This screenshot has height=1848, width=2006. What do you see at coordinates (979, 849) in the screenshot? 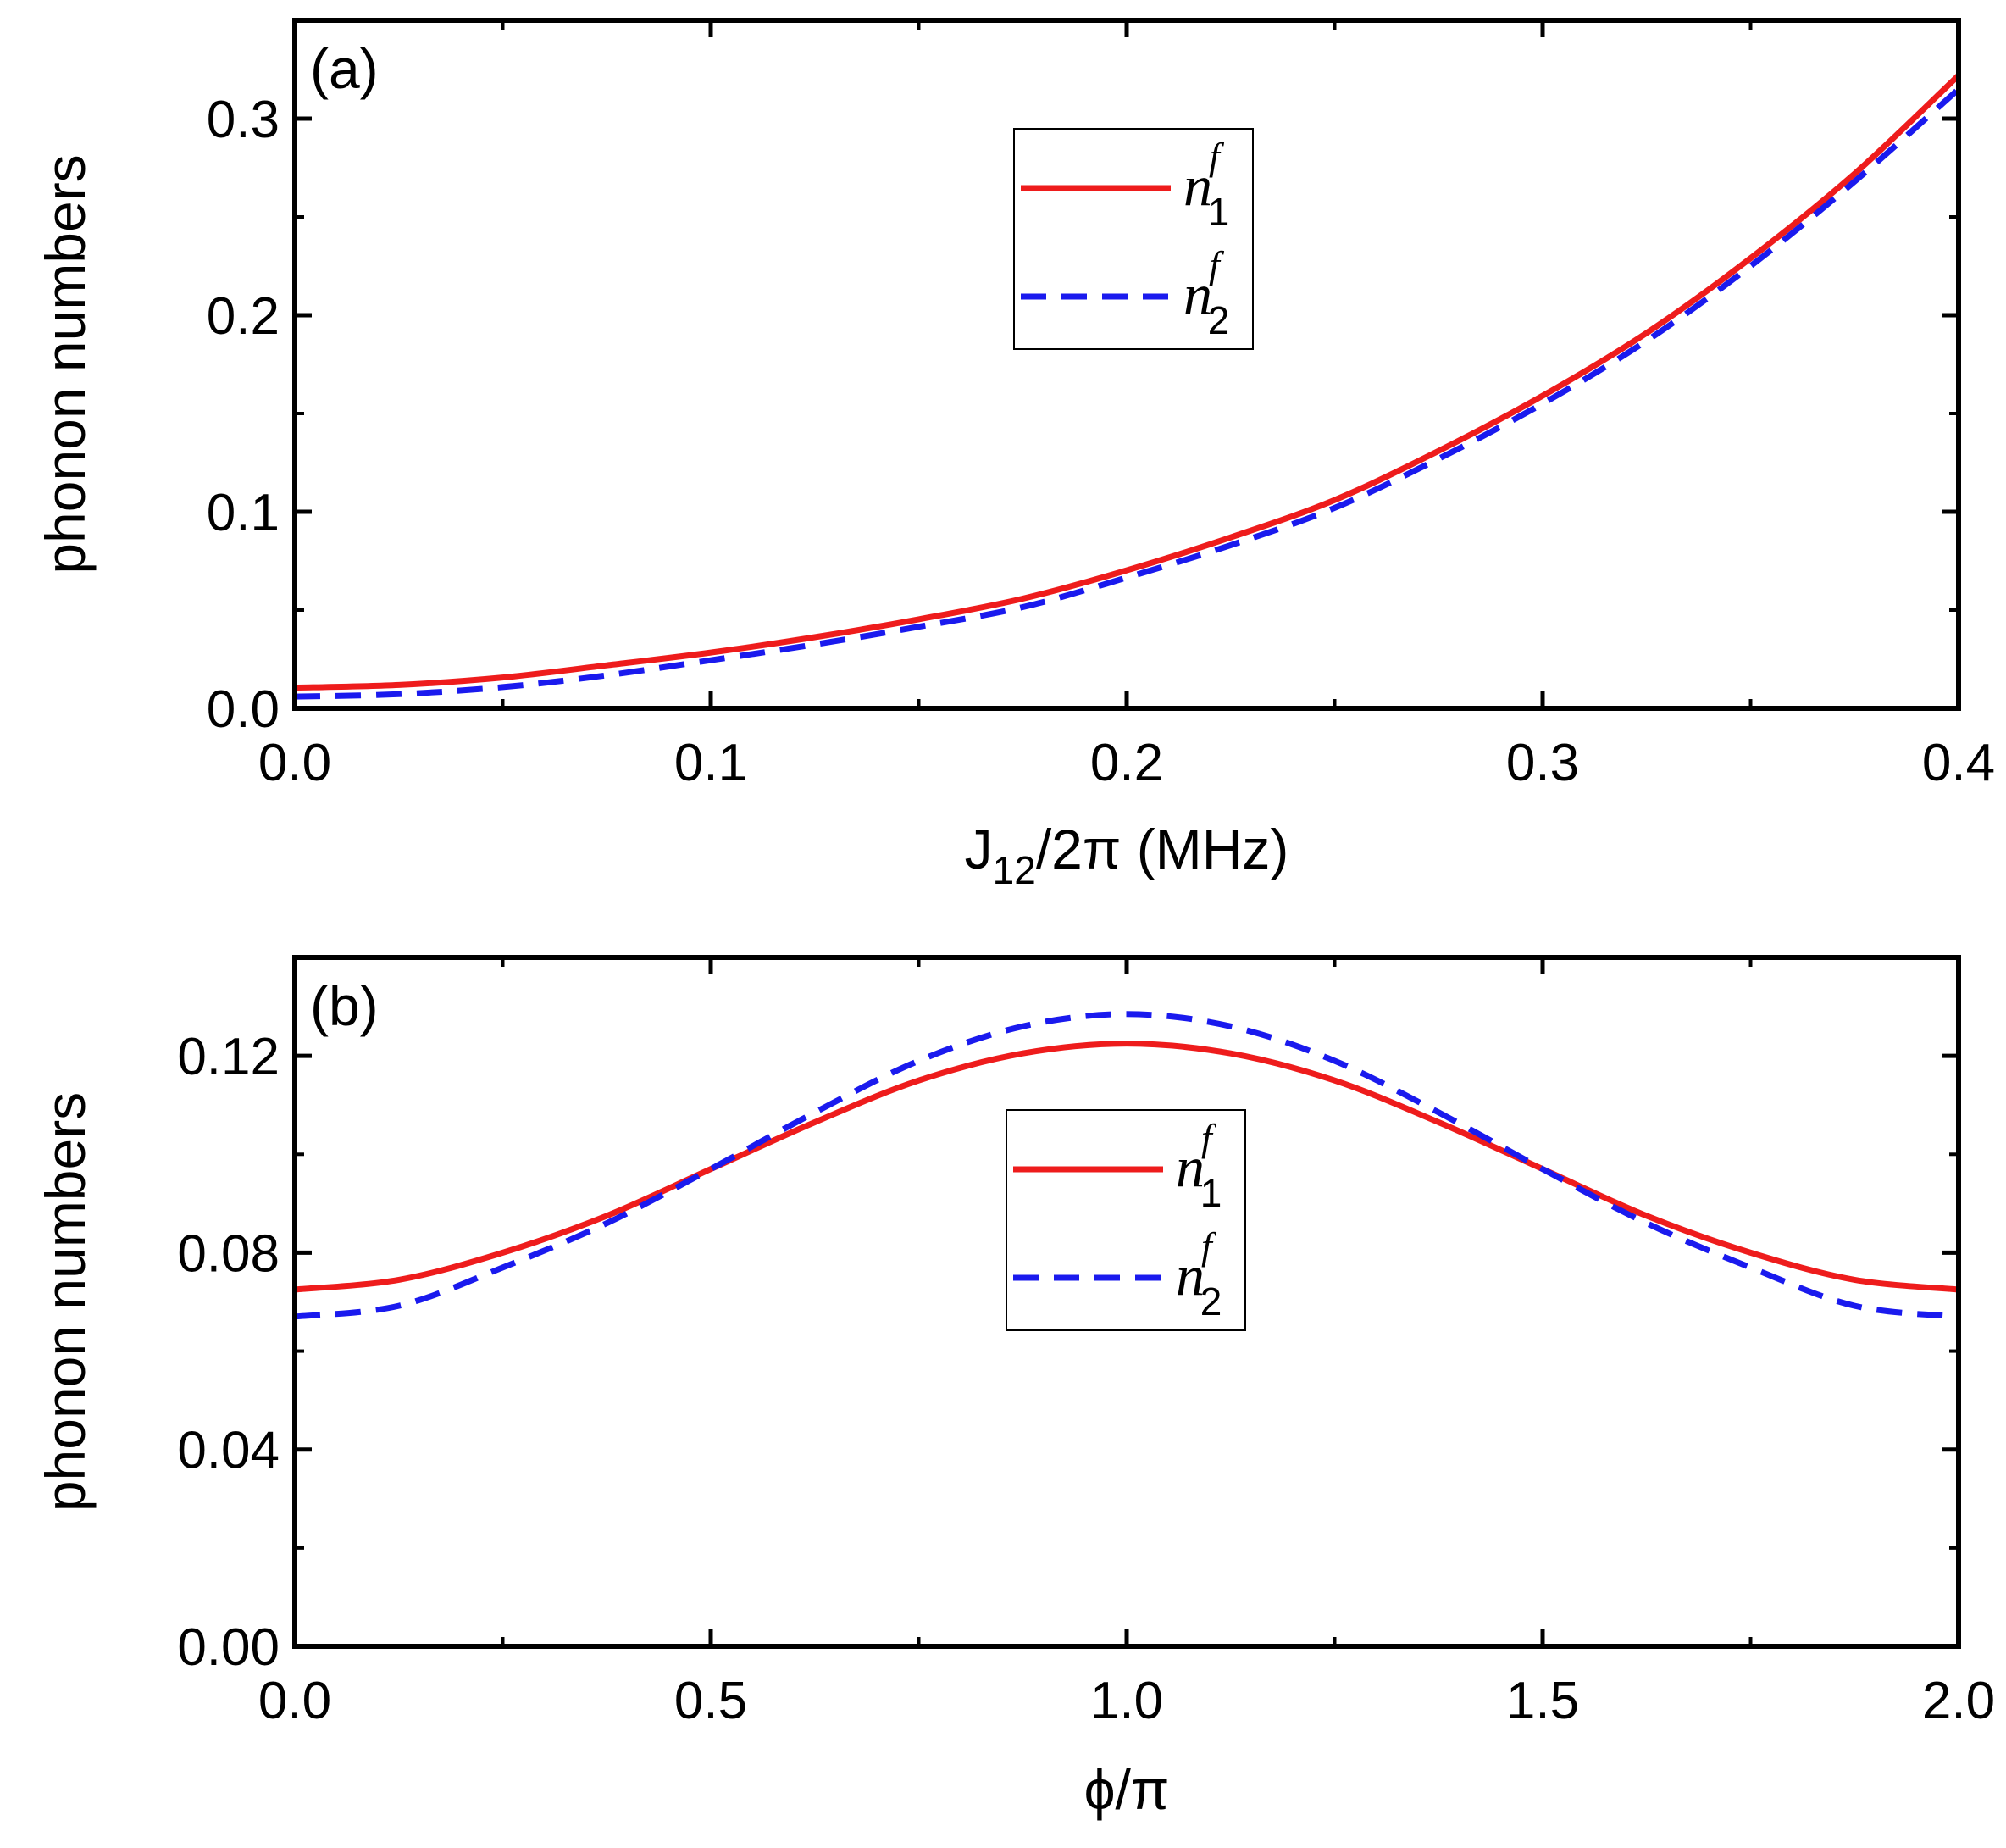
I see `x-axis-title-main: J` at bounding box center [979, 849].